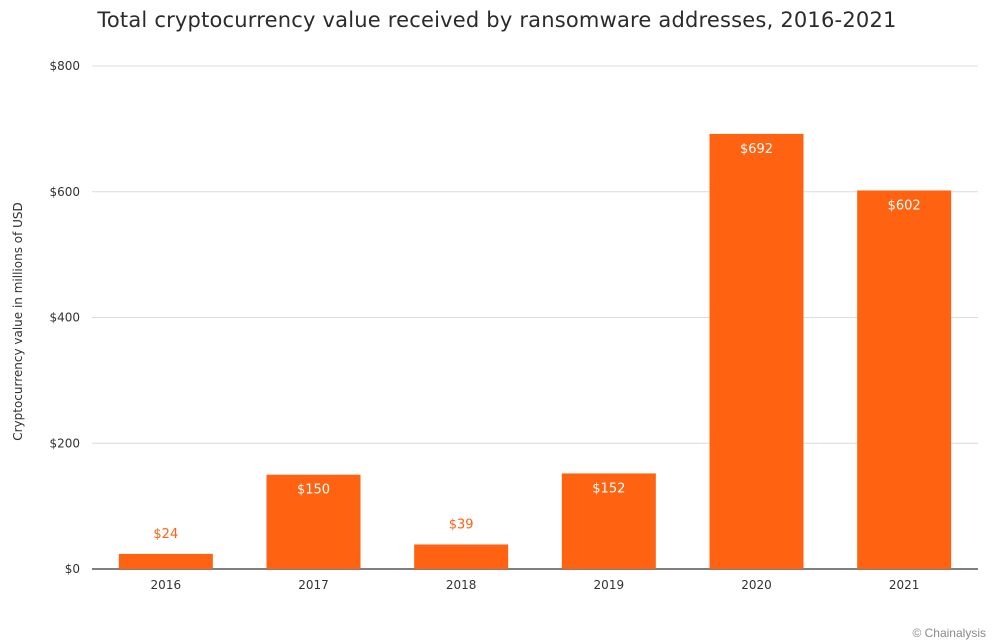 This screenshot has height=642, width=994. I want to click on x-tick-label: 2021, so click(904, 585).